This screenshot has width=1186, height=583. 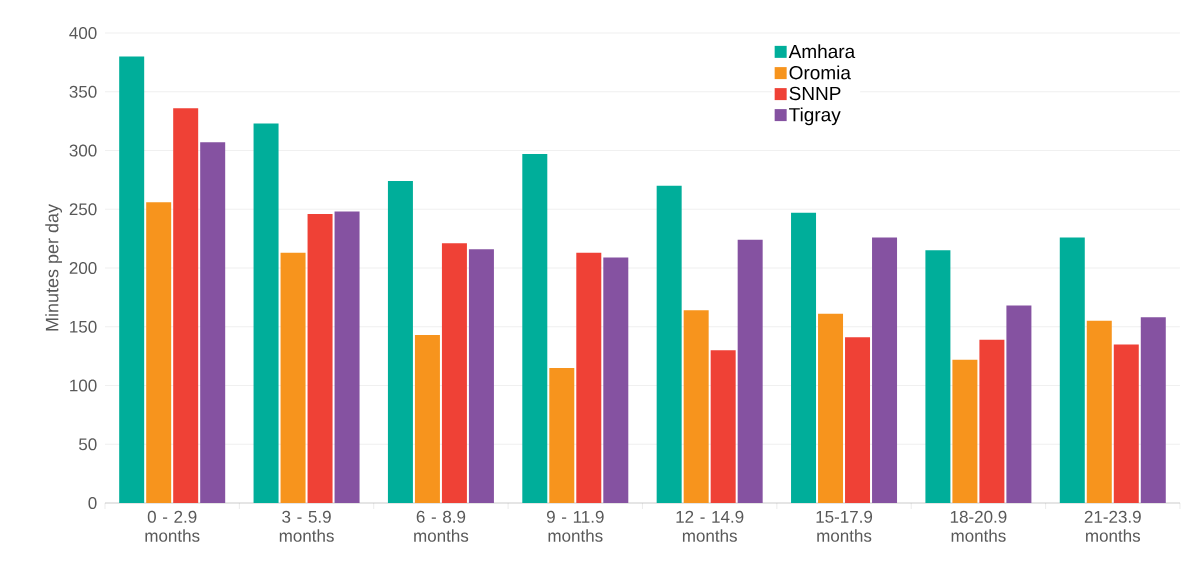 What do you see at coordinates (83, 91) in the screenshot?
I see `y-tick-label: 350` at bounding box center [83, 91].